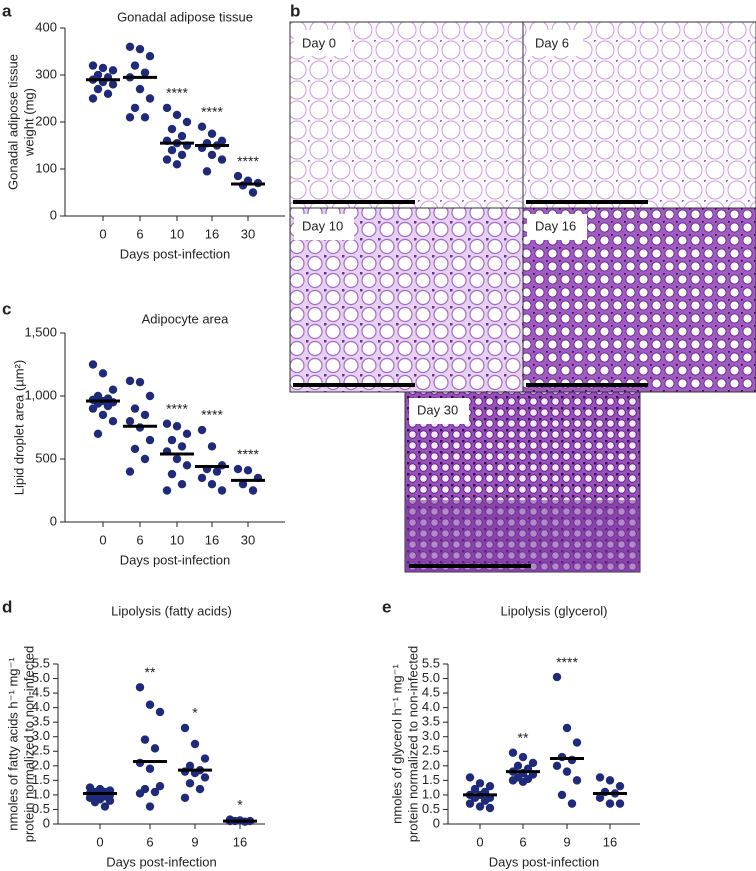  I want to click on y-tick-label: 2.5, so click(41, 750).